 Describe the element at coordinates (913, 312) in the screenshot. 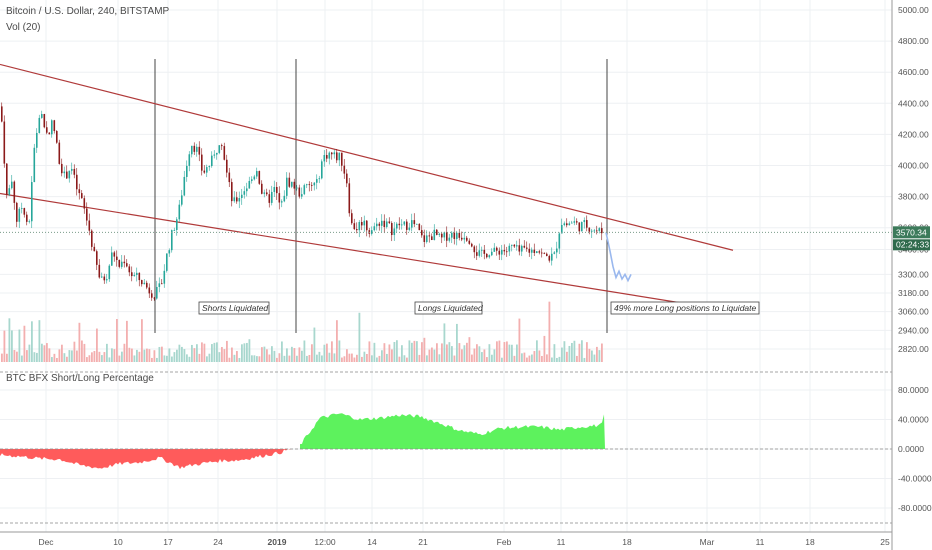

I see `price-tick-label: 3060.00` at that location.